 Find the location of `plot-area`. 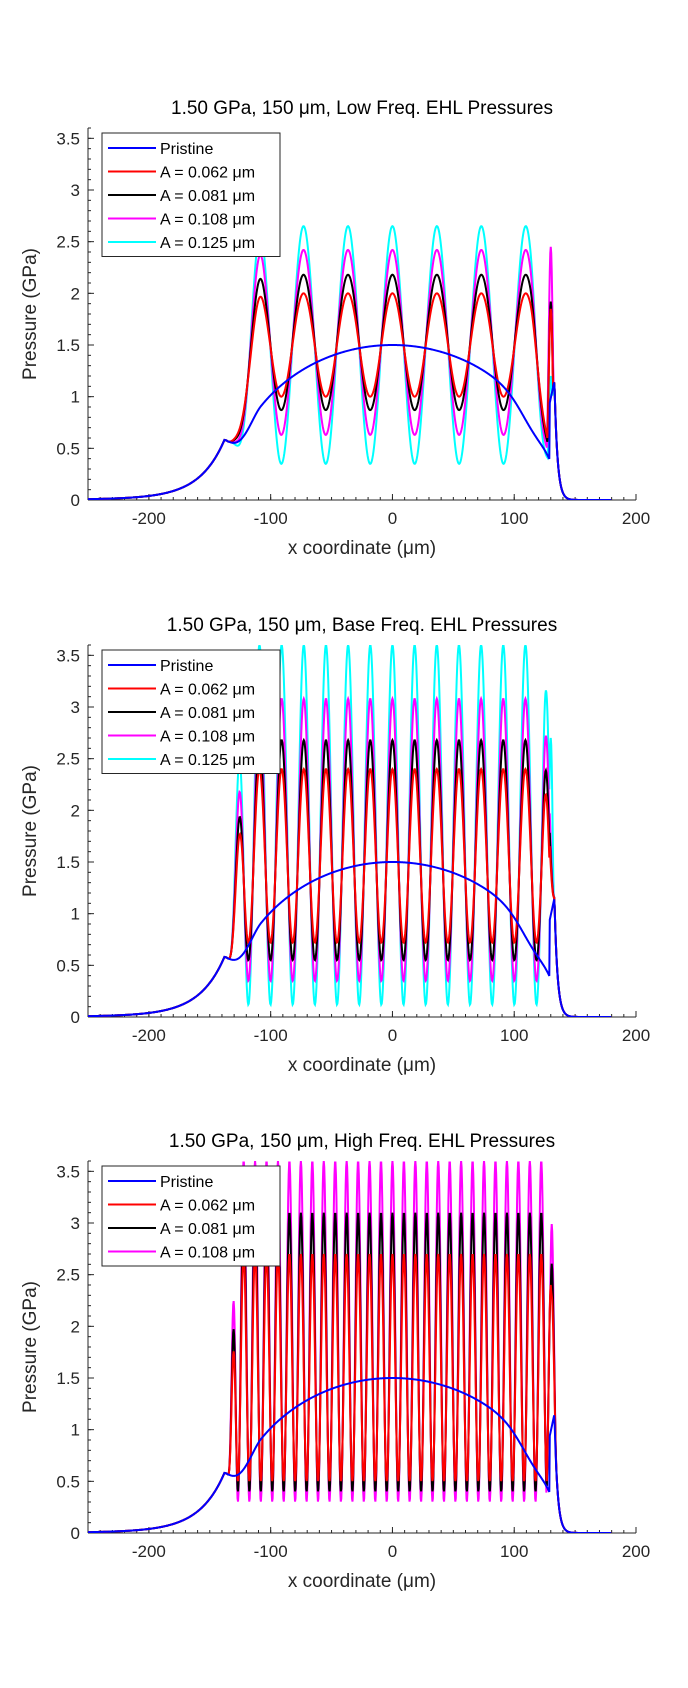

plot-area is located at coordinates (350, 362).